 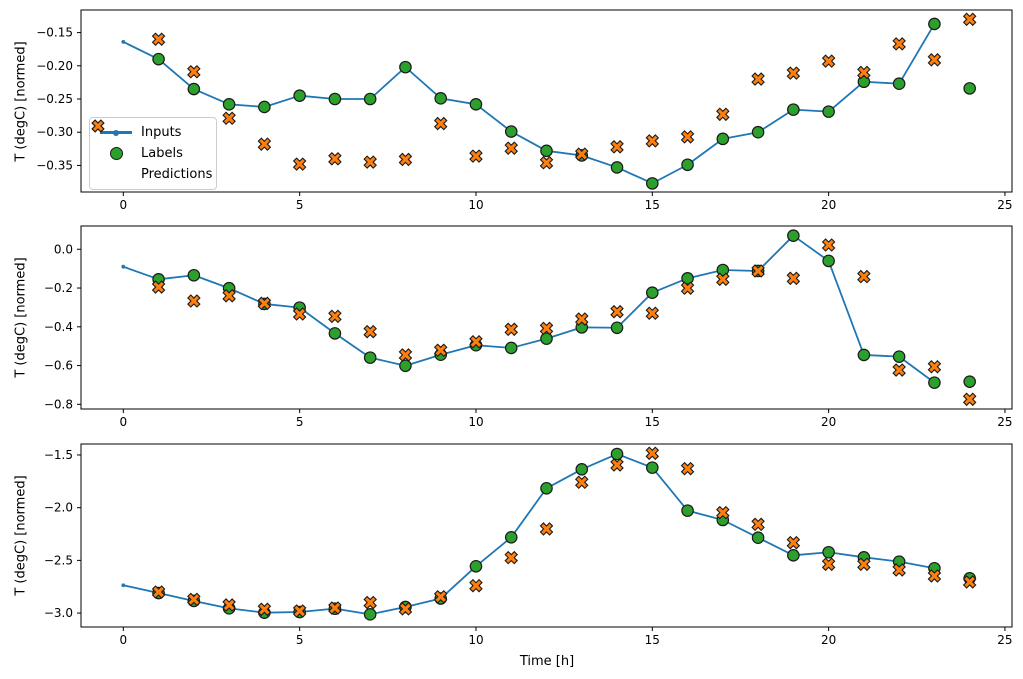 What do you see at coordinates (58, 508) in the screenshot?
I see `y-tick-label: −2.0` at bounding box center [58, 508].